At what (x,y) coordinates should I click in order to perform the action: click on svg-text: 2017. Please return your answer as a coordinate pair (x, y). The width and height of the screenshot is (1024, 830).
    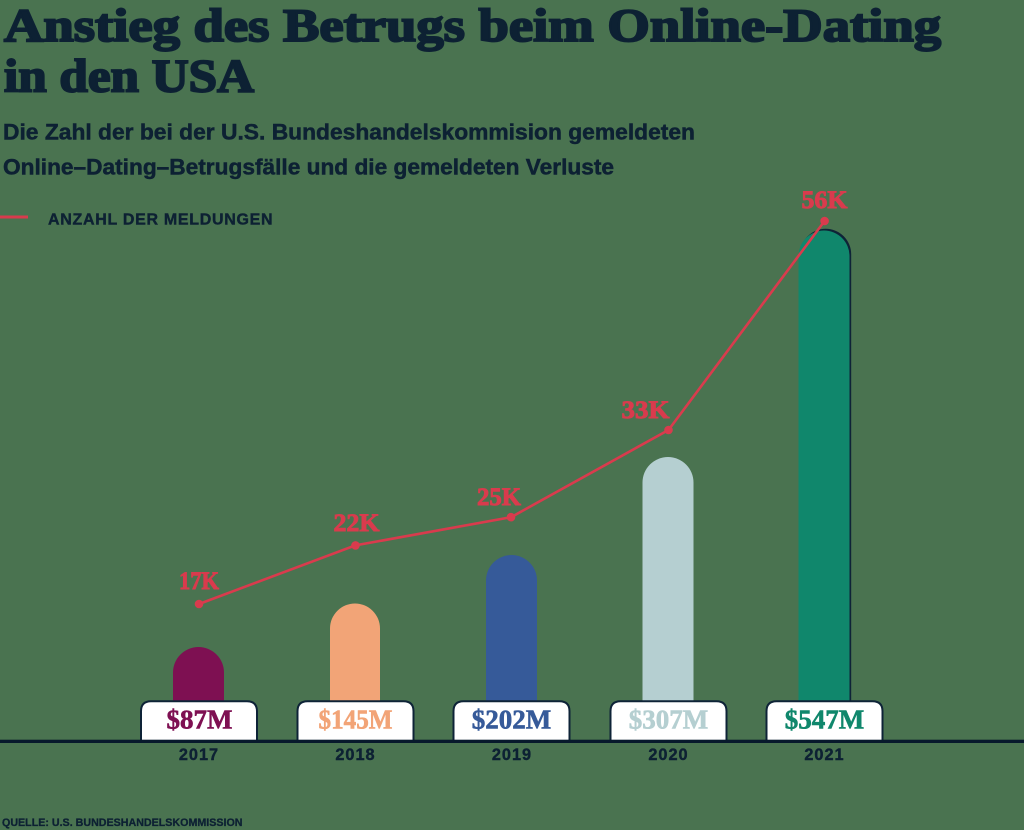
    Looking at the image, I should click on (199, 755).